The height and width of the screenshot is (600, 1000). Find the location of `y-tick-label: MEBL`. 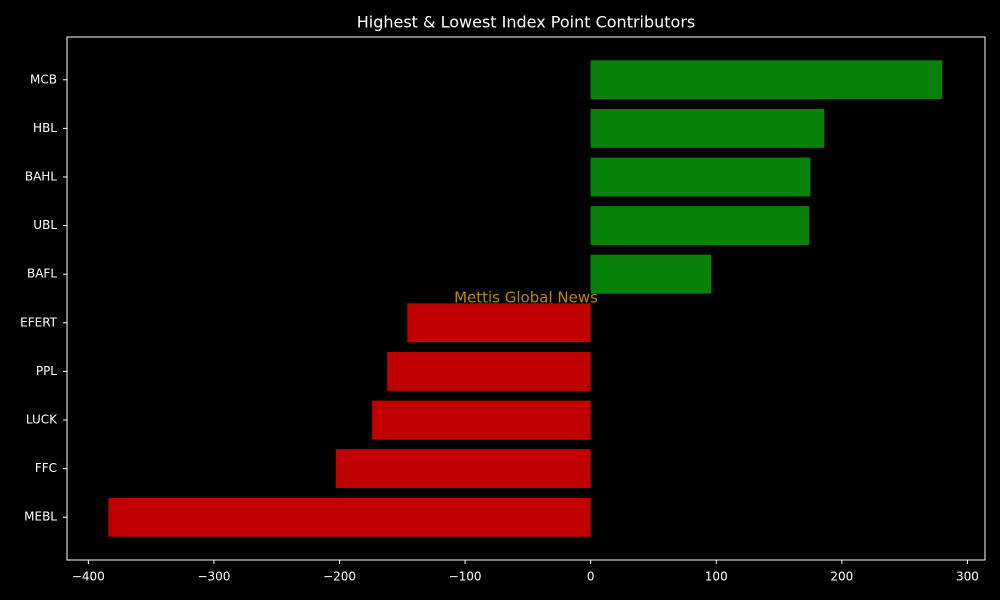

y-tick-label: MEBL is located at coordinates (40, 517).